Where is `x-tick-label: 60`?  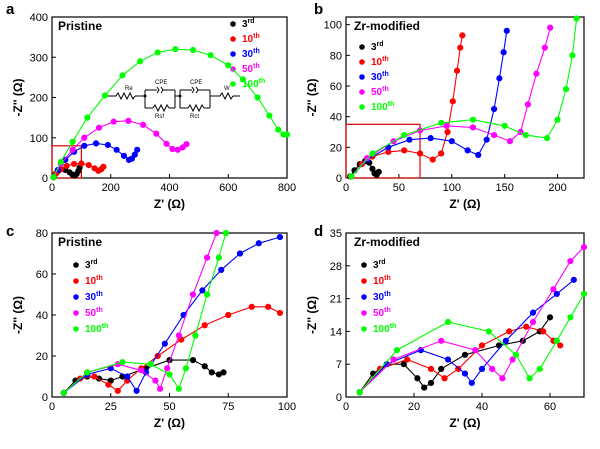
x-tick-label: 60 is located at coordinates (550, 407).